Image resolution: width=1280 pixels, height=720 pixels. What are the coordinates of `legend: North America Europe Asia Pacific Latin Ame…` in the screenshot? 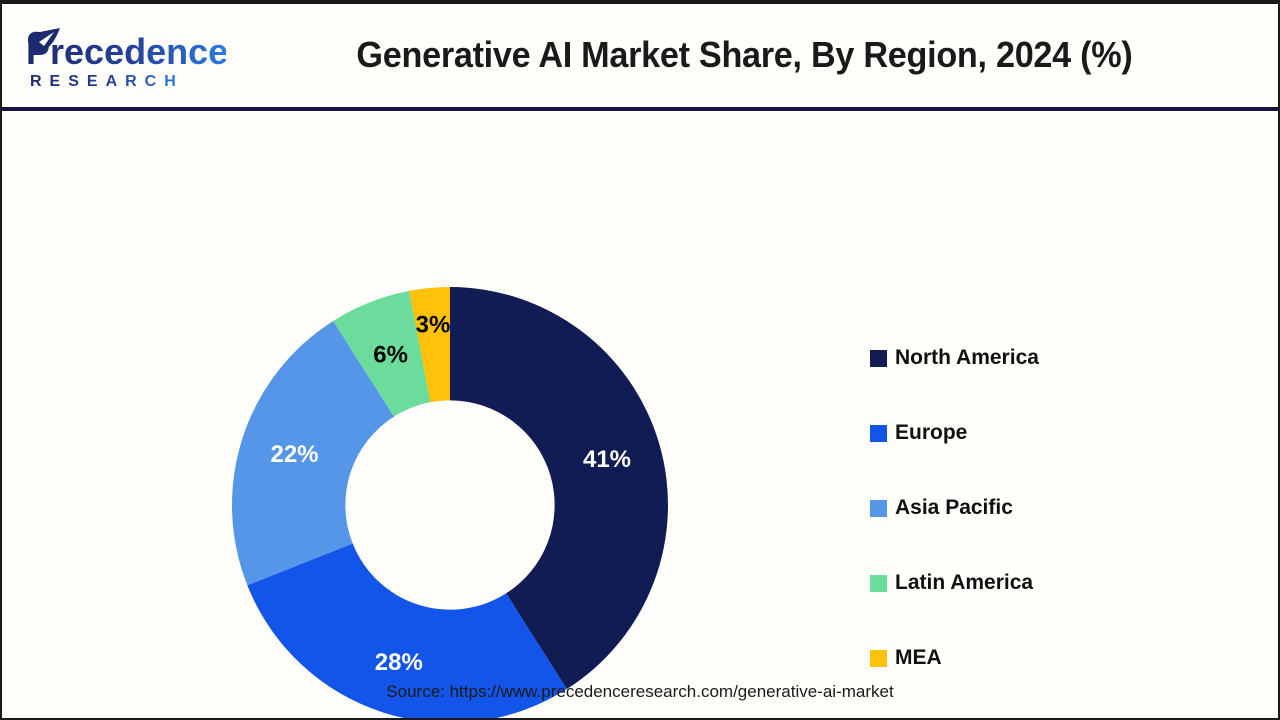 It's located at (954, 531).